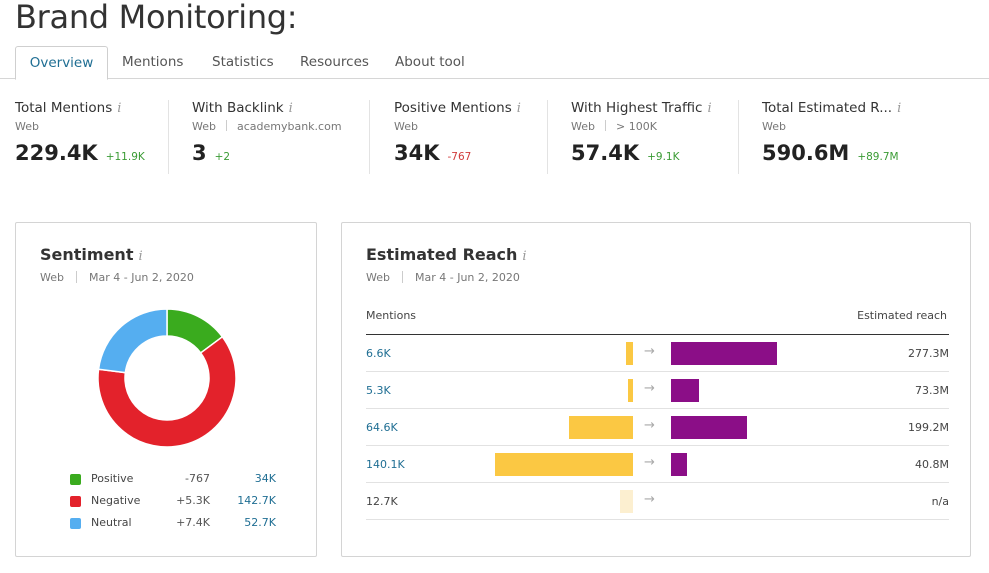  Describe the element at coordinates (378, 353) in the screenshot. I see `mention-count-link: 6.6K` at that location.